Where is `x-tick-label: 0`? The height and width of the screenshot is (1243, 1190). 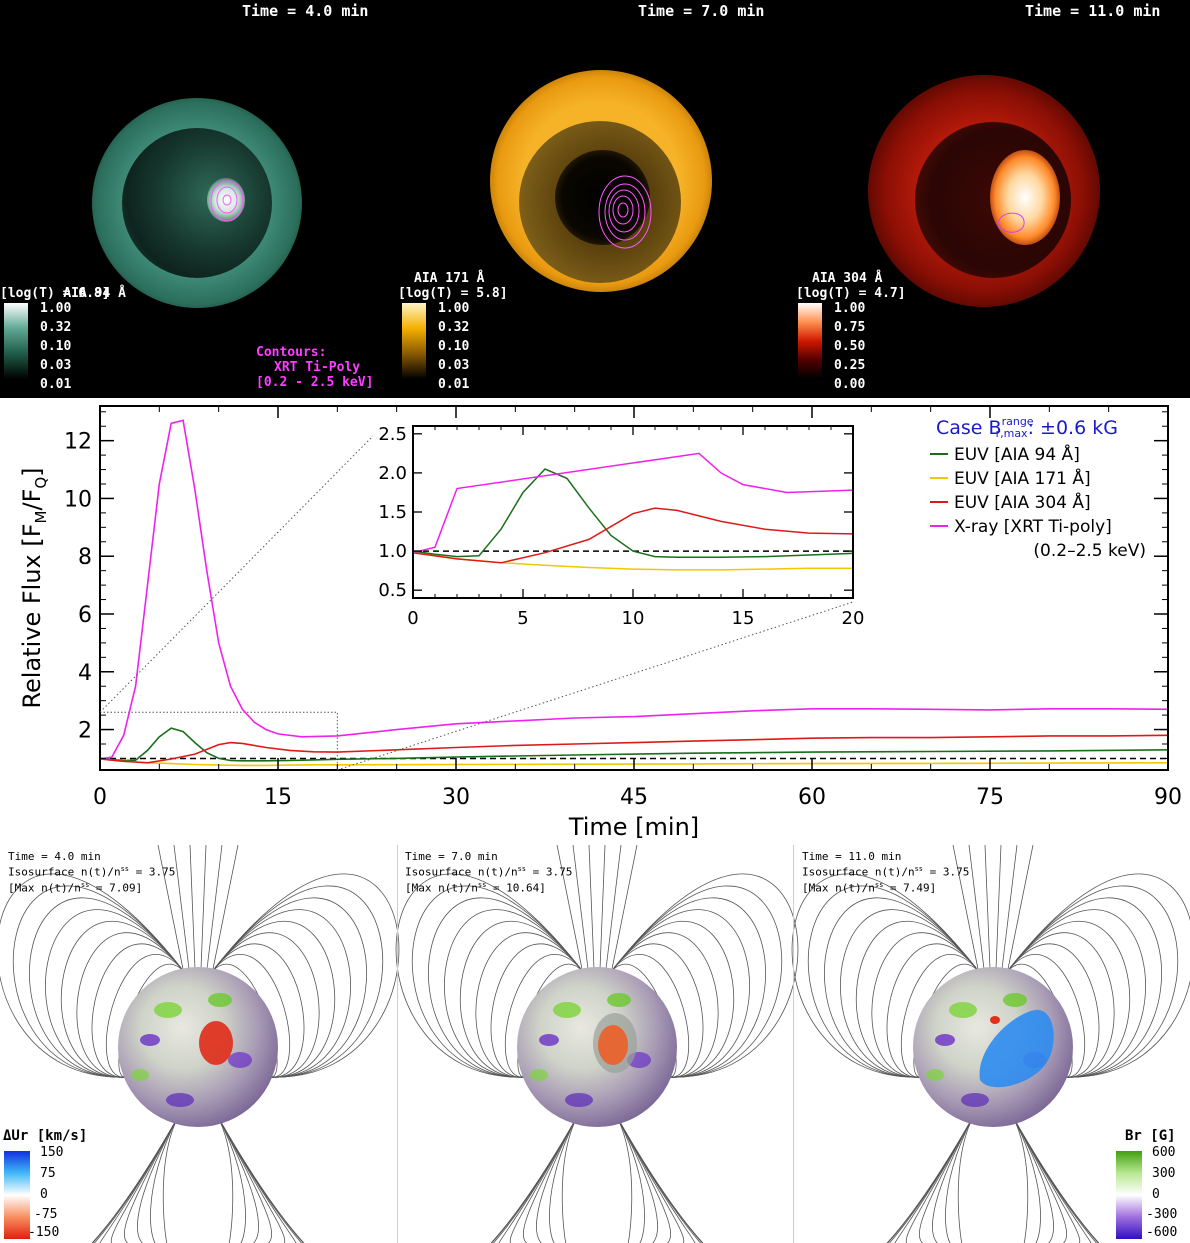
x-tick-label: 0 is located at coordinates (100, 797).